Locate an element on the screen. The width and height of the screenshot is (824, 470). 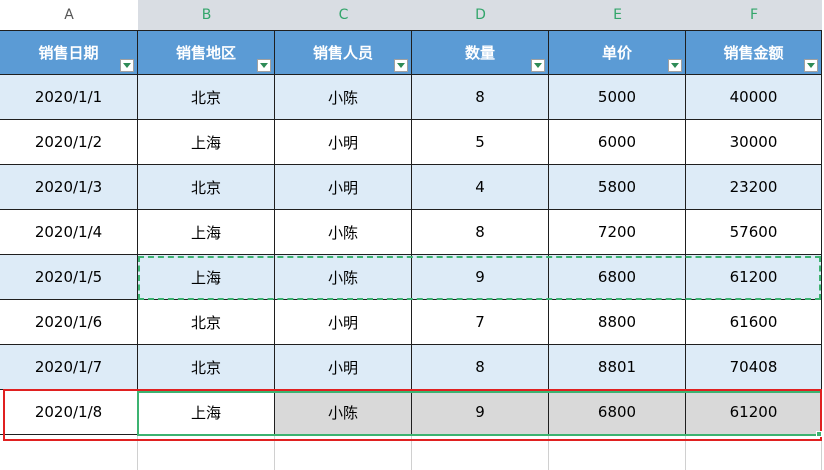
table-cell: 8800 is located at coordinates (617, 322).